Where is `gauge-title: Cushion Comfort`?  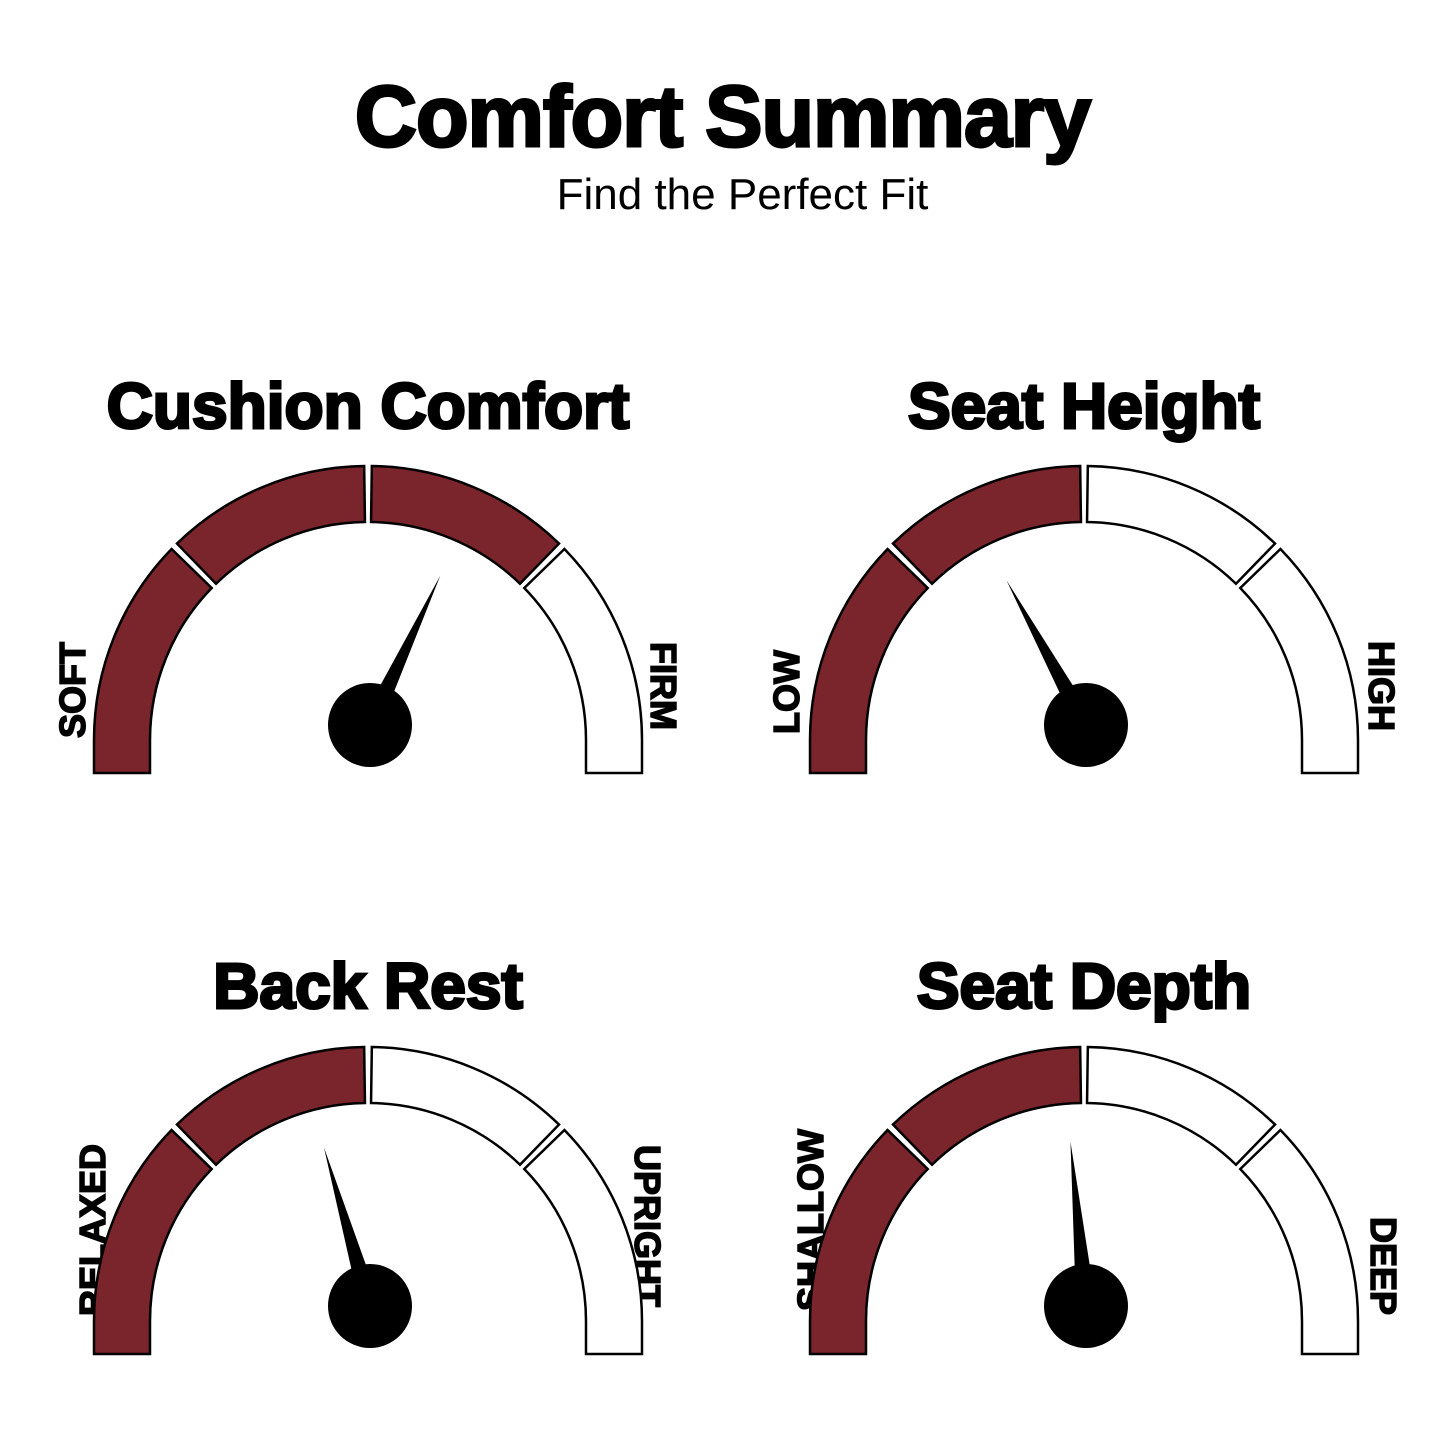
gauge-title: Cushion Comfort is located at coordinates (368, 406).